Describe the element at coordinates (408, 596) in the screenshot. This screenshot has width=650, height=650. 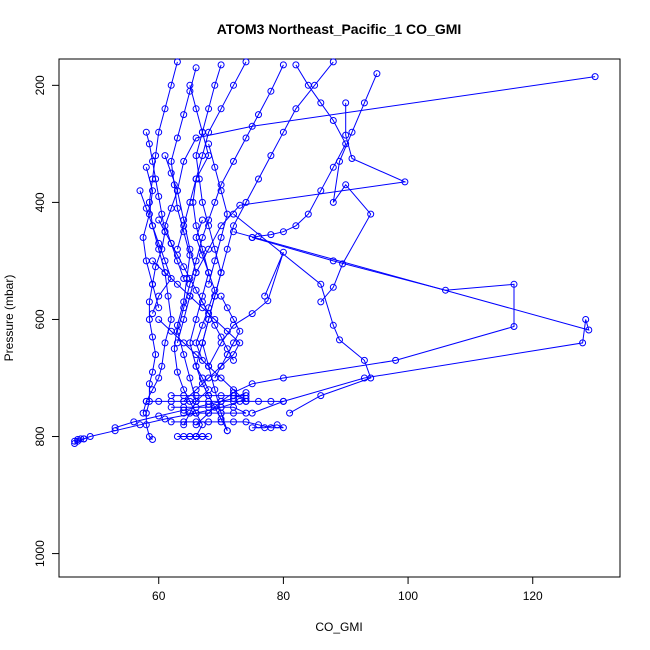
I see `x-tick-label: 100` at that location.